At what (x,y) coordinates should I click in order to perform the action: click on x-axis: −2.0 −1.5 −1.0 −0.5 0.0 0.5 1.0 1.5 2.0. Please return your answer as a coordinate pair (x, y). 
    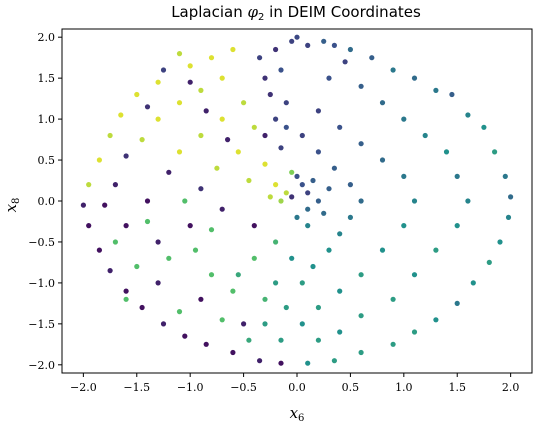
    Looking at the image, I should click on (294, 383).